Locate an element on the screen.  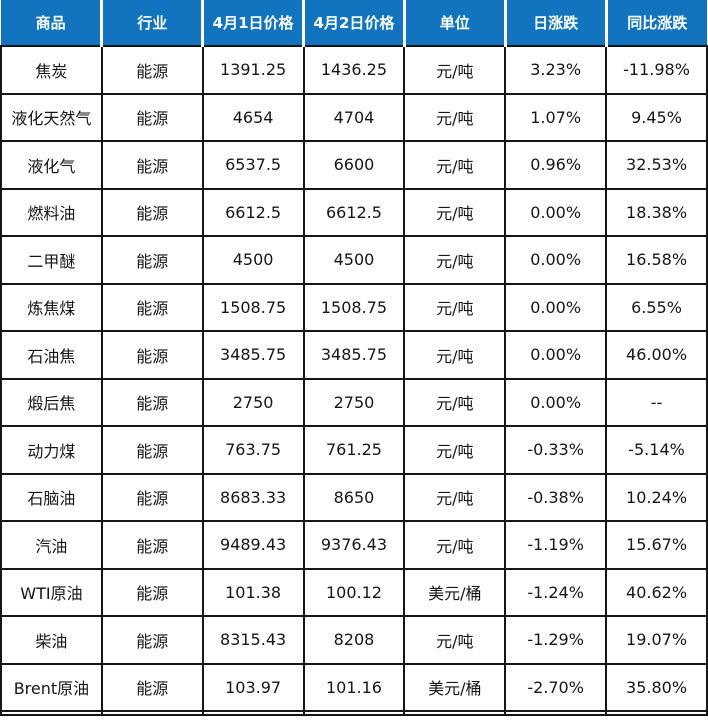
cell-yoy-change: 10.24% is located at coordinates (656, 497).